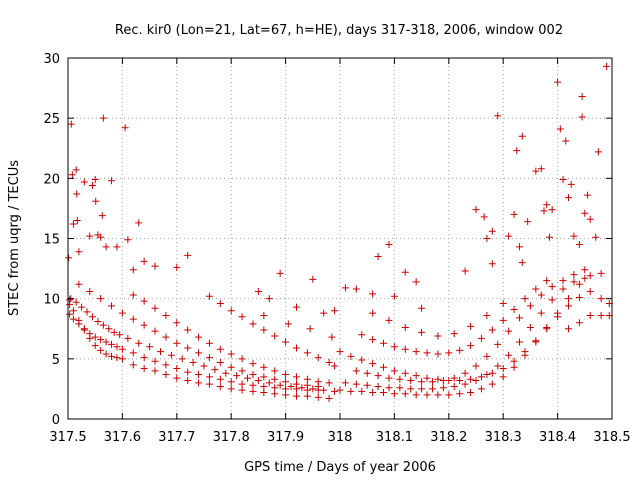 The image size is (640, 480). What do you see at coordinates (51, 59) in the screenshot?
I see `y-tick-label: 30` at bounding box center [51, 59].